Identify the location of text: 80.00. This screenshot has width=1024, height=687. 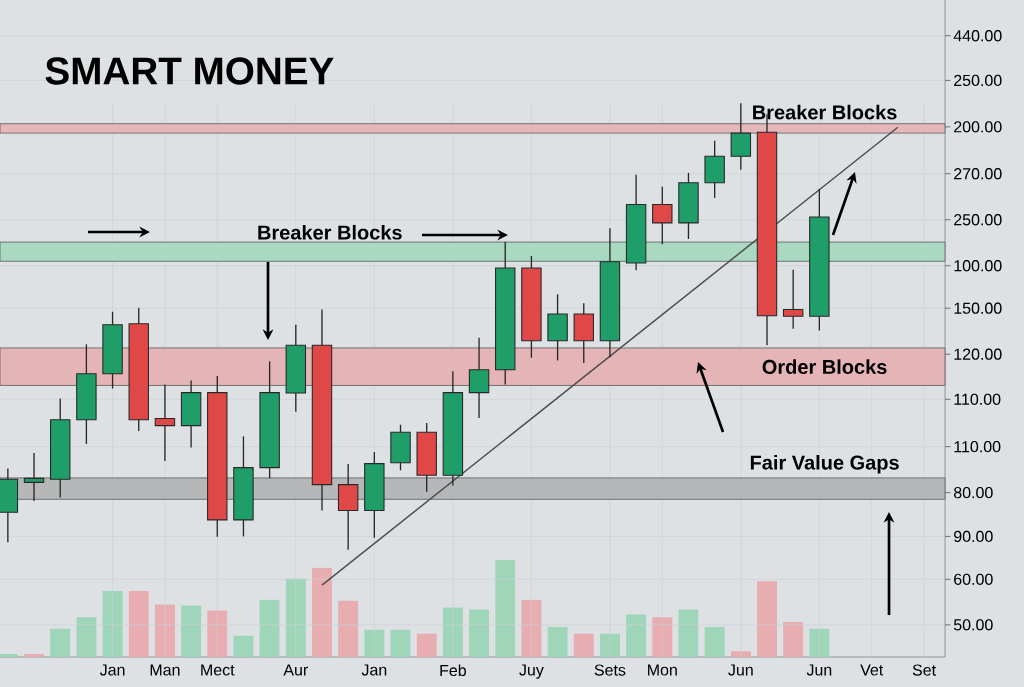
(973, 492).